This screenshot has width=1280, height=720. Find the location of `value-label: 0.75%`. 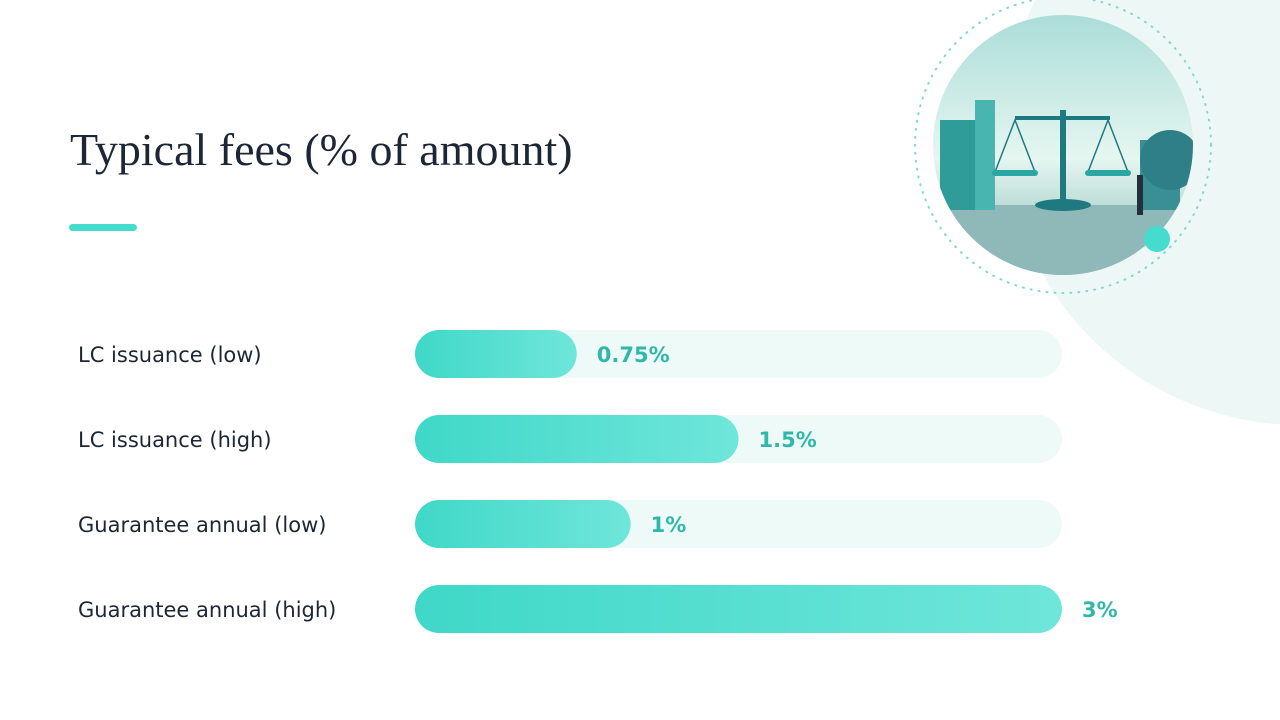

value-label: 0.75% is located at coordinates (633, 355).